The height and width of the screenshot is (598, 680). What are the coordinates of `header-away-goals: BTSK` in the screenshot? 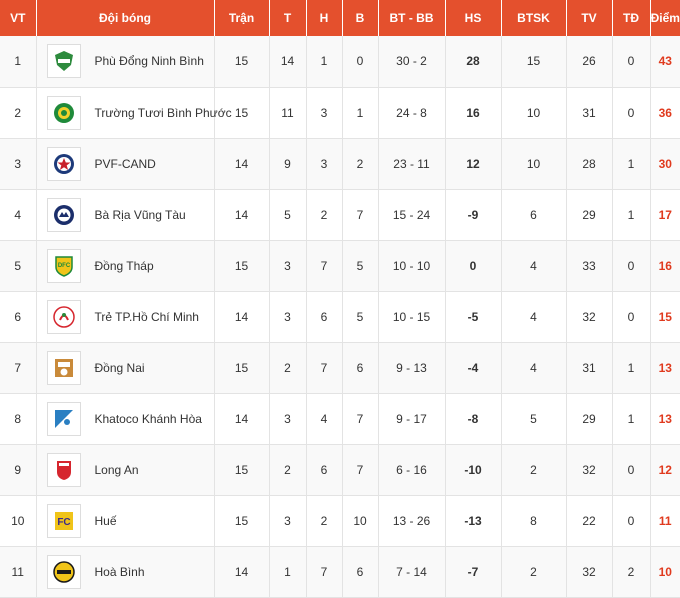 It's located at (534, 18).